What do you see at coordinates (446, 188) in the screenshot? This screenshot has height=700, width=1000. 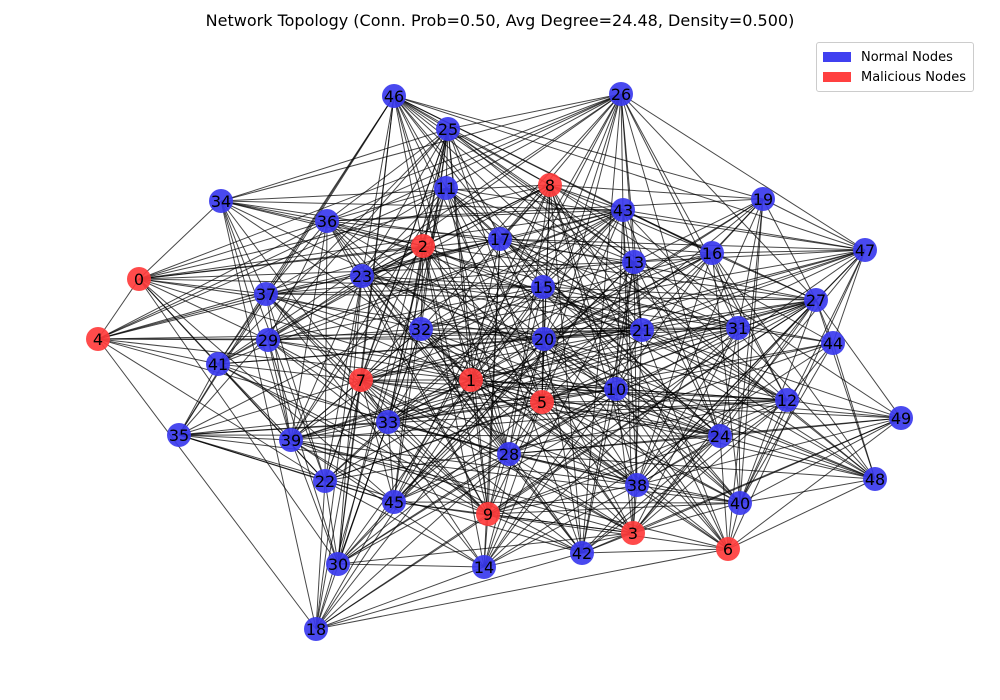 I see `node-label-11: 11` at bounding box center [446, 188].